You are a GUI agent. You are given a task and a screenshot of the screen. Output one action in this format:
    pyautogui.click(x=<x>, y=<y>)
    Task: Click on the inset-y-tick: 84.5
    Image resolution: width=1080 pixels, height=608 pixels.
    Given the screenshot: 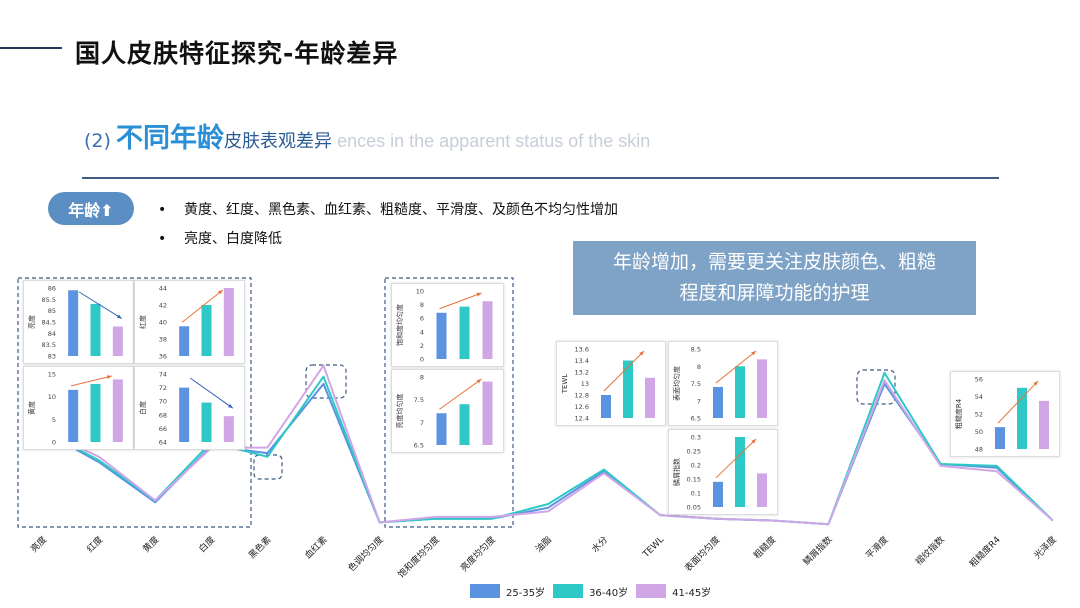 What is the action you would take?
    pyautogui.click(x=49, y=323)
    